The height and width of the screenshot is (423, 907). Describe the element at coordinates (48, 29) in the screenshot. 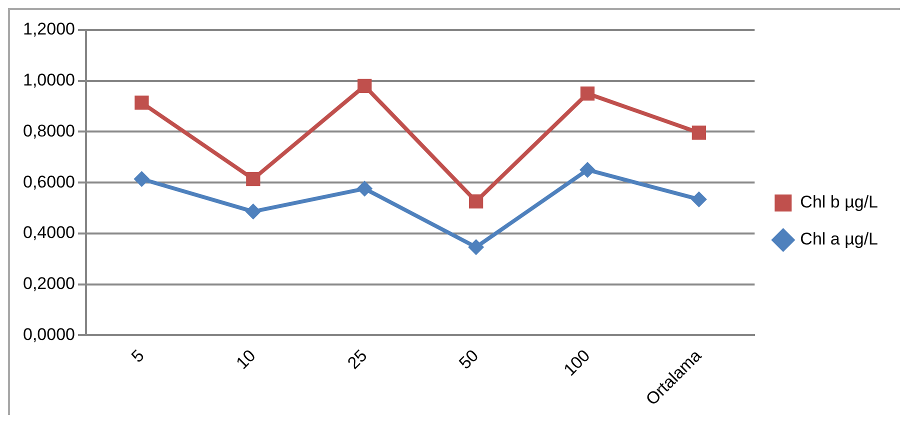

I see `y-tick-label: 1,2000` at that location.